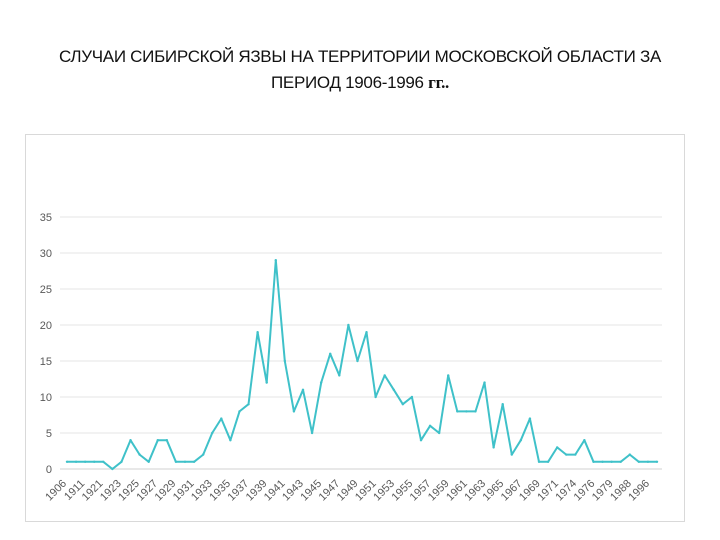 The image size is (720, 540). What do you see at coordinates (46, 326) in the screenshot?
I see `y-tick-label: 20` at bounding box center [46, 326].